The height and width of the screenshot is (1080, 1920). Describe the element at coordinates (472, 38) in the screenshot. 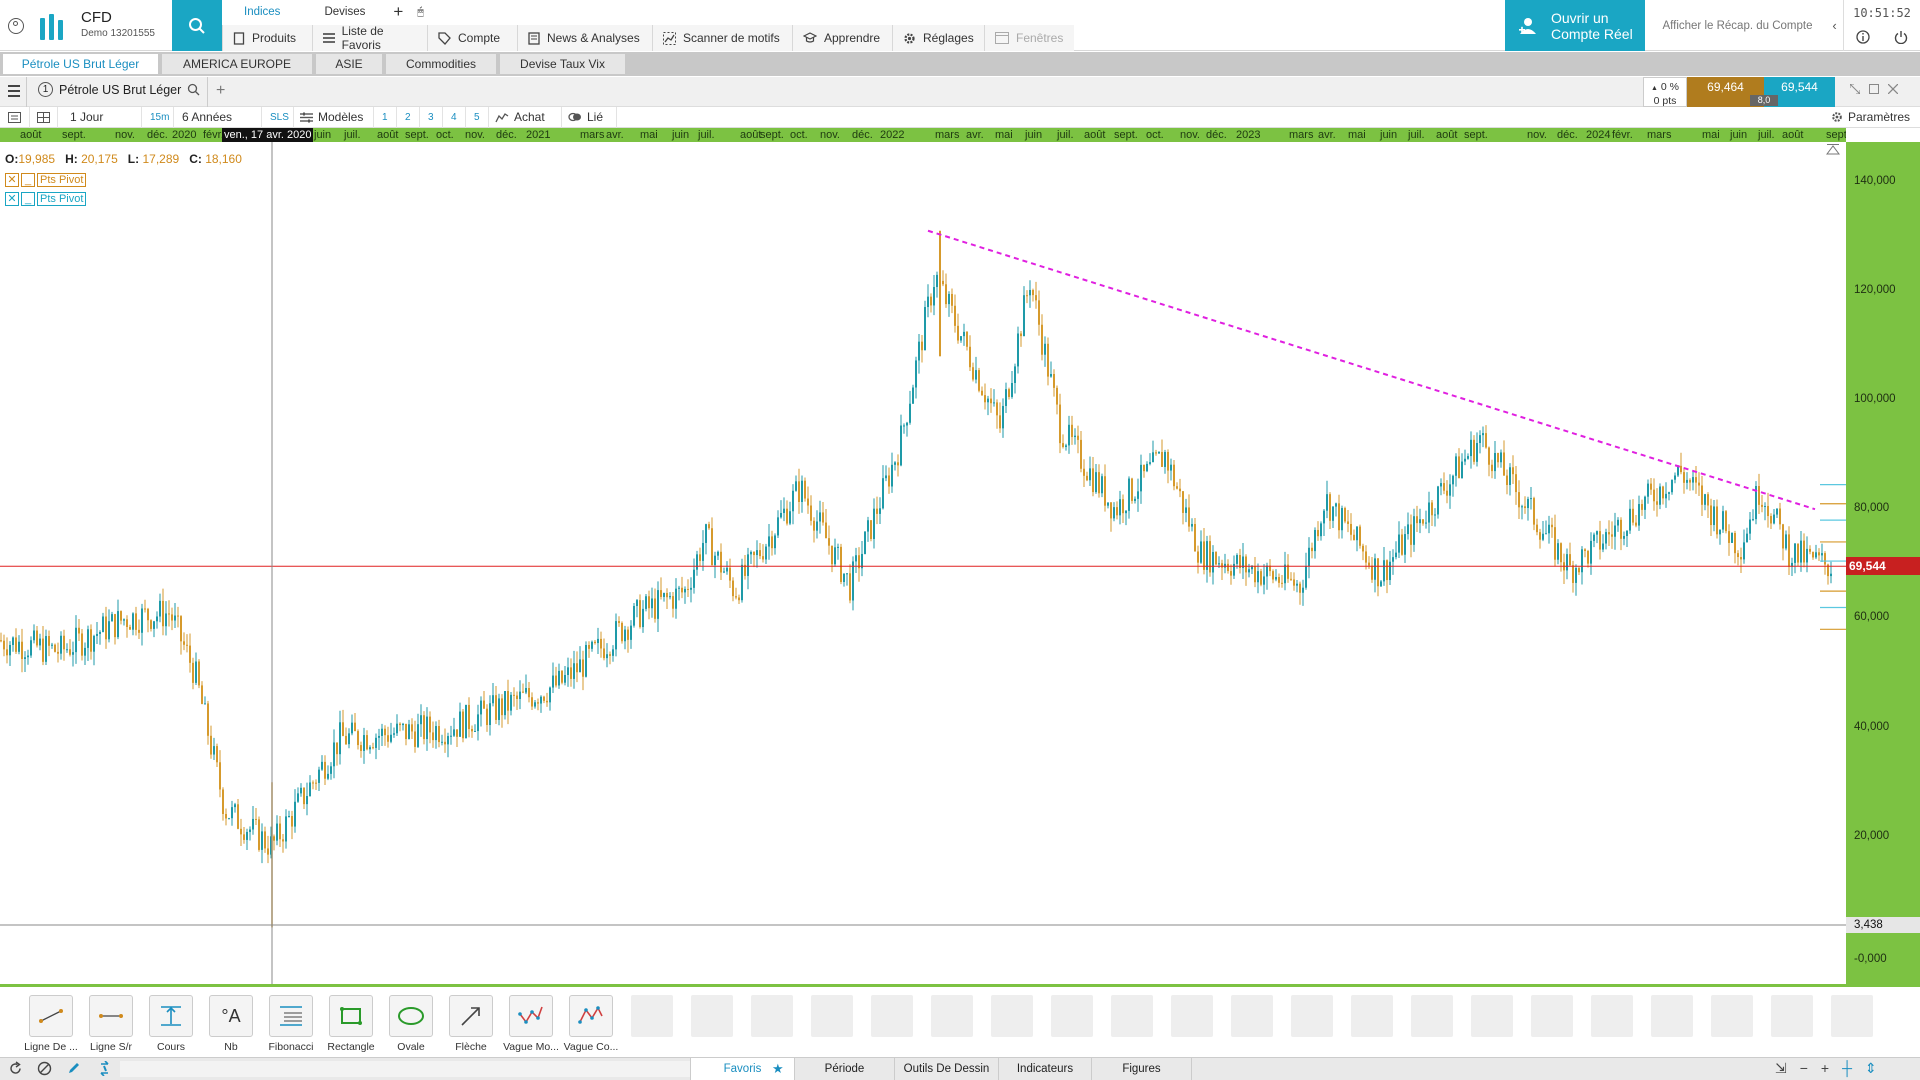

I see `menu-compte: Compte` at that location.